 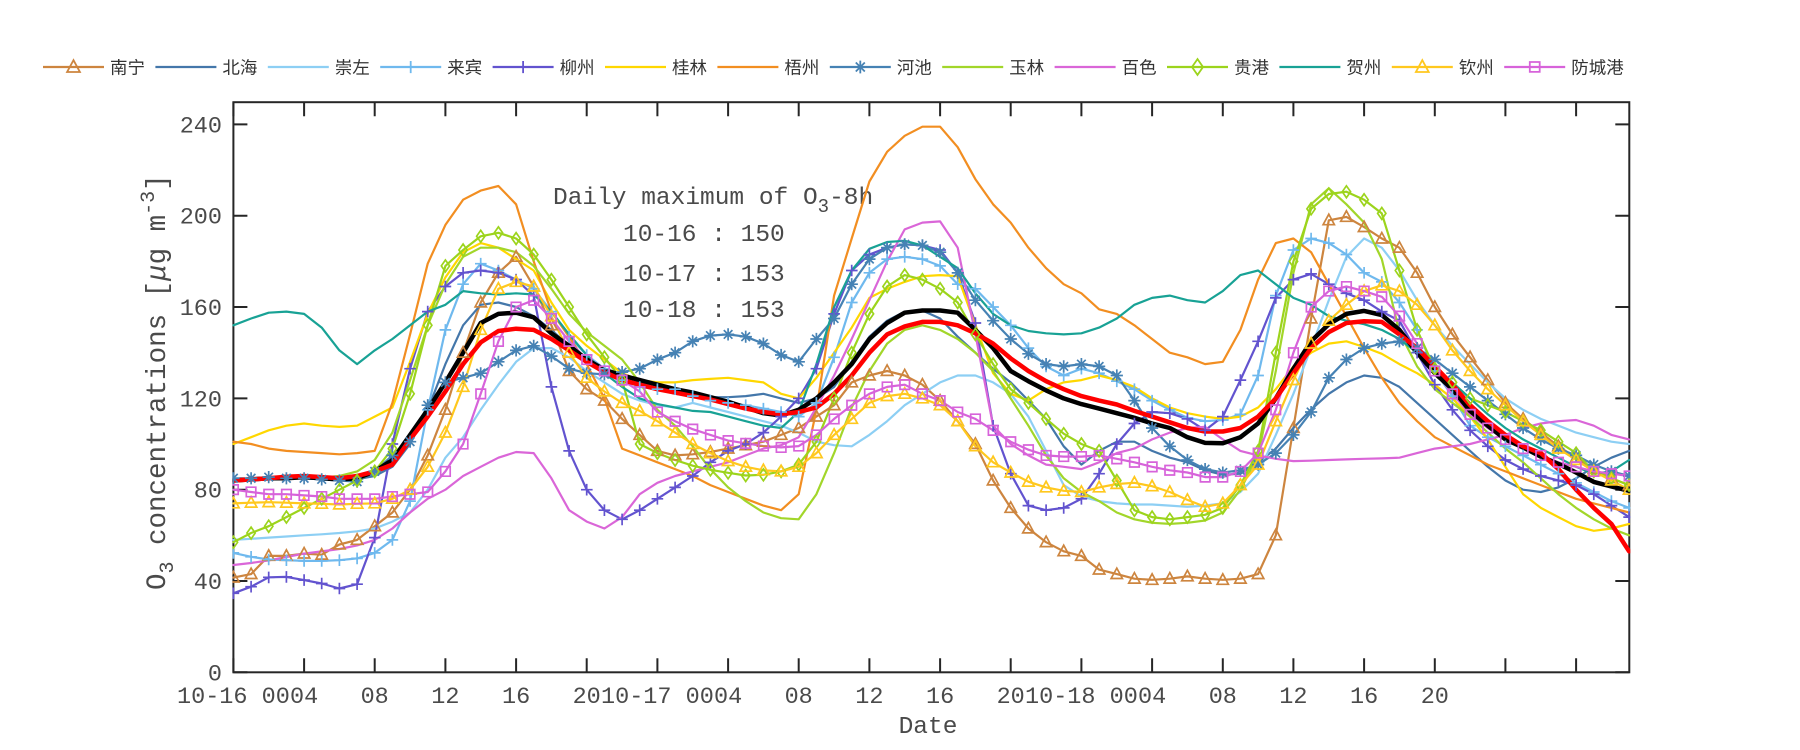 I want to click on svg-text: 10-18 00, so click(x=1081, y=697).